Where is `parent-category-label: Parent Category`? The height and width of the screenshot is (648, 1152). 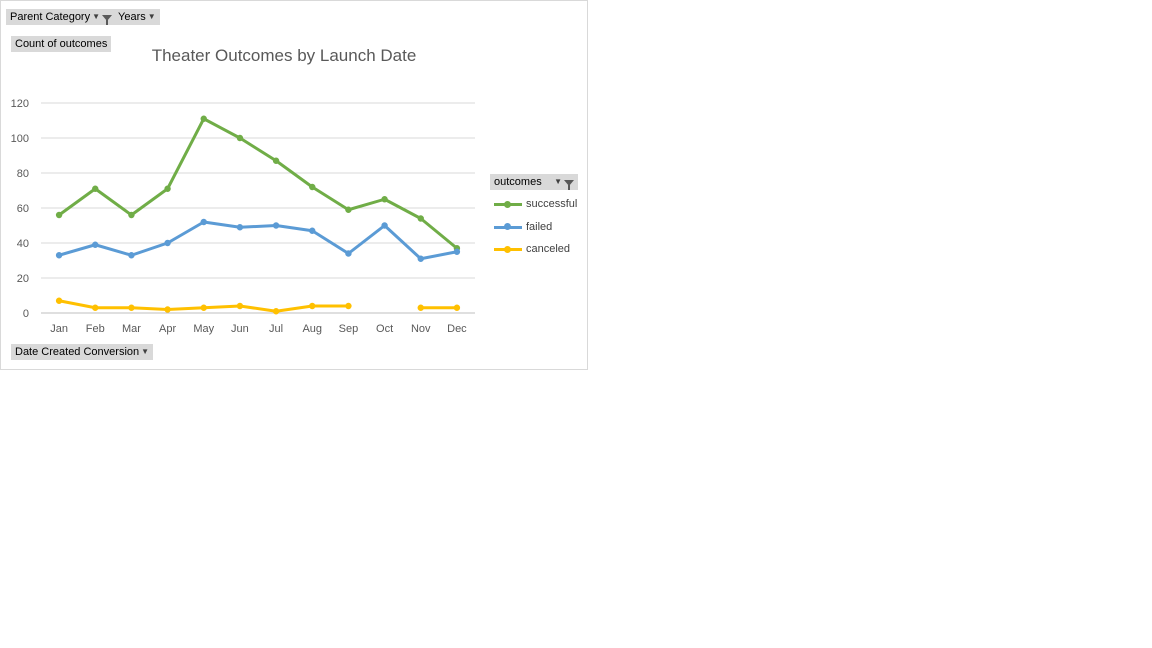
parent-category-label: Parent Category is located at coordinates (50, 17).